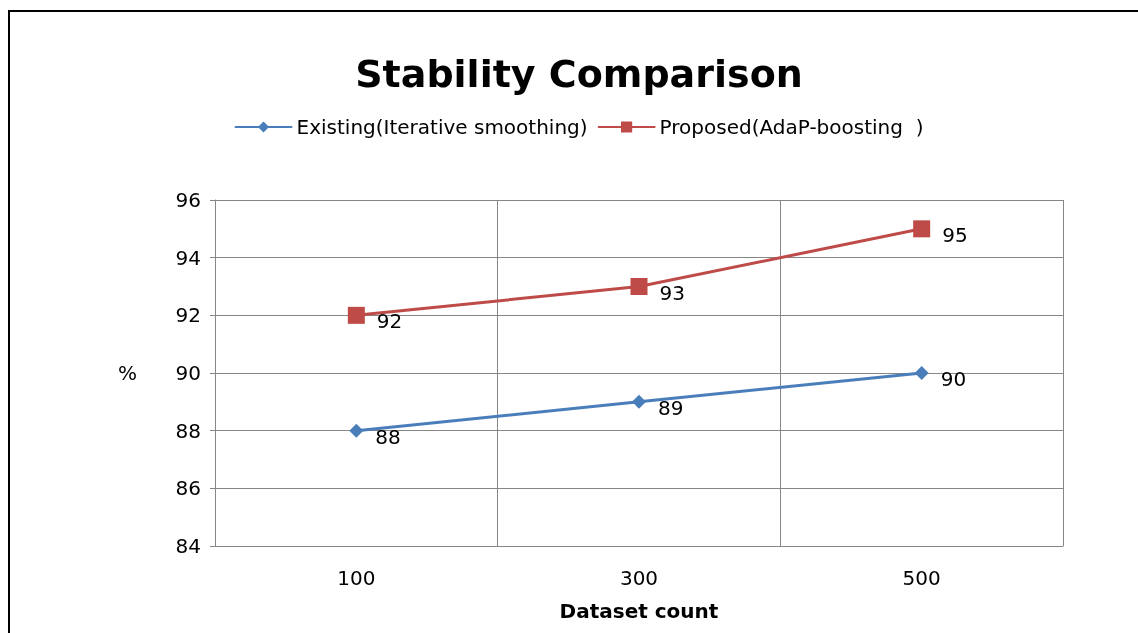 This screenshot has width=1138, height=633. What do you see at coordinates (639, 611) in the screenshot?
I see `x-axis-title: Dataset count` at bounding box center [639, 611].